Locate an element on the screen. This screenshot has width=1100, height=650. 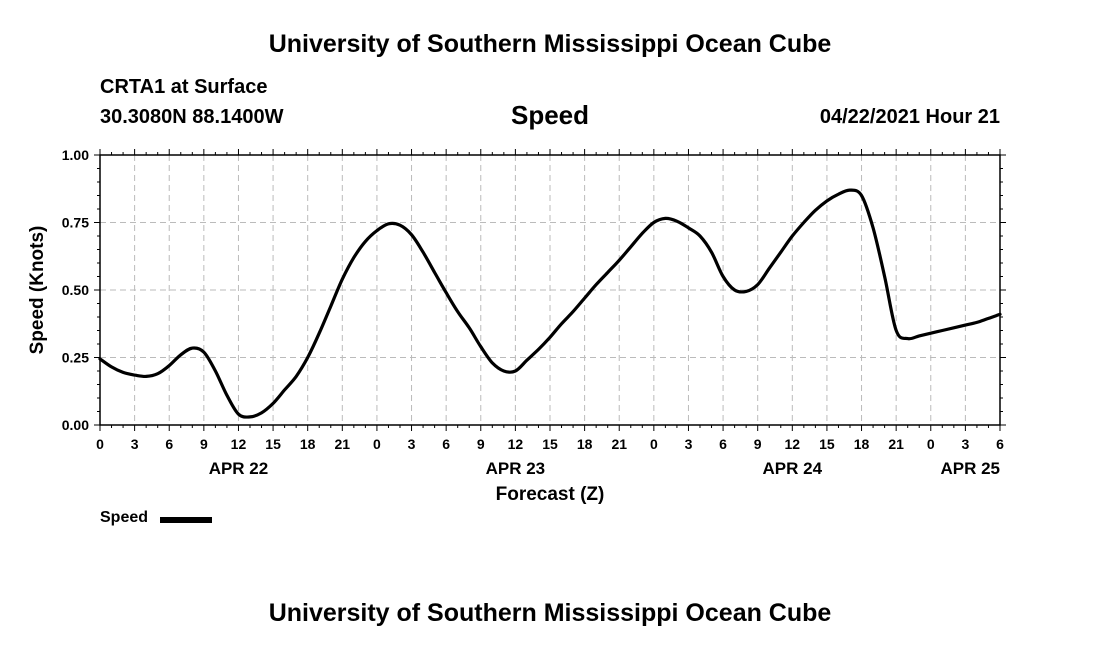
station-coordinates: 30.3080N 88.1400W is located at coordinates (192, 117).